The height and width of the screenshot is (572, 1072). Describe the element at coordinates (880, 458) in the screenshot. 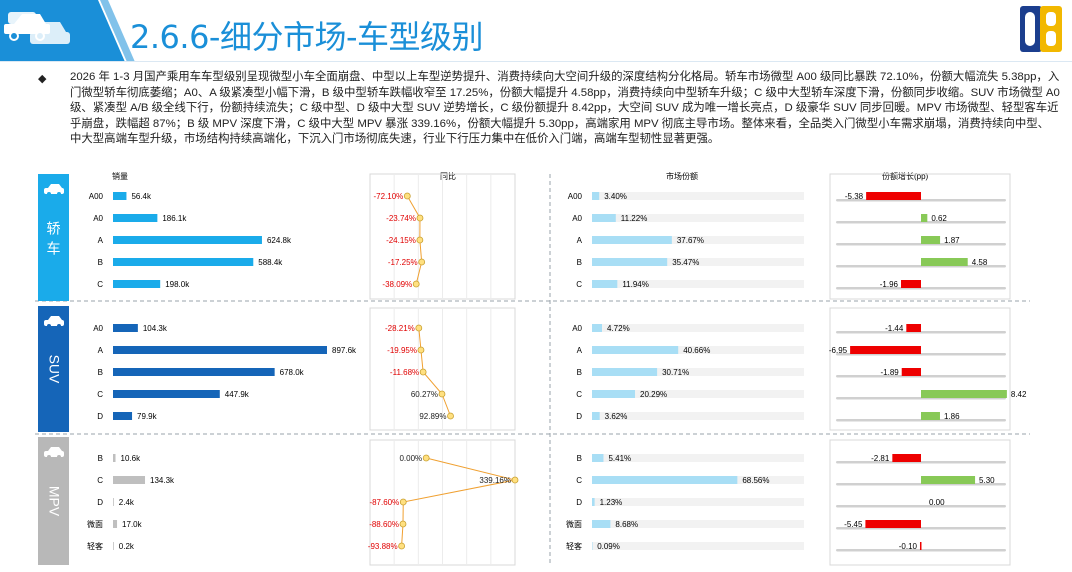

I see `share-change-label: -2.81` at that location.